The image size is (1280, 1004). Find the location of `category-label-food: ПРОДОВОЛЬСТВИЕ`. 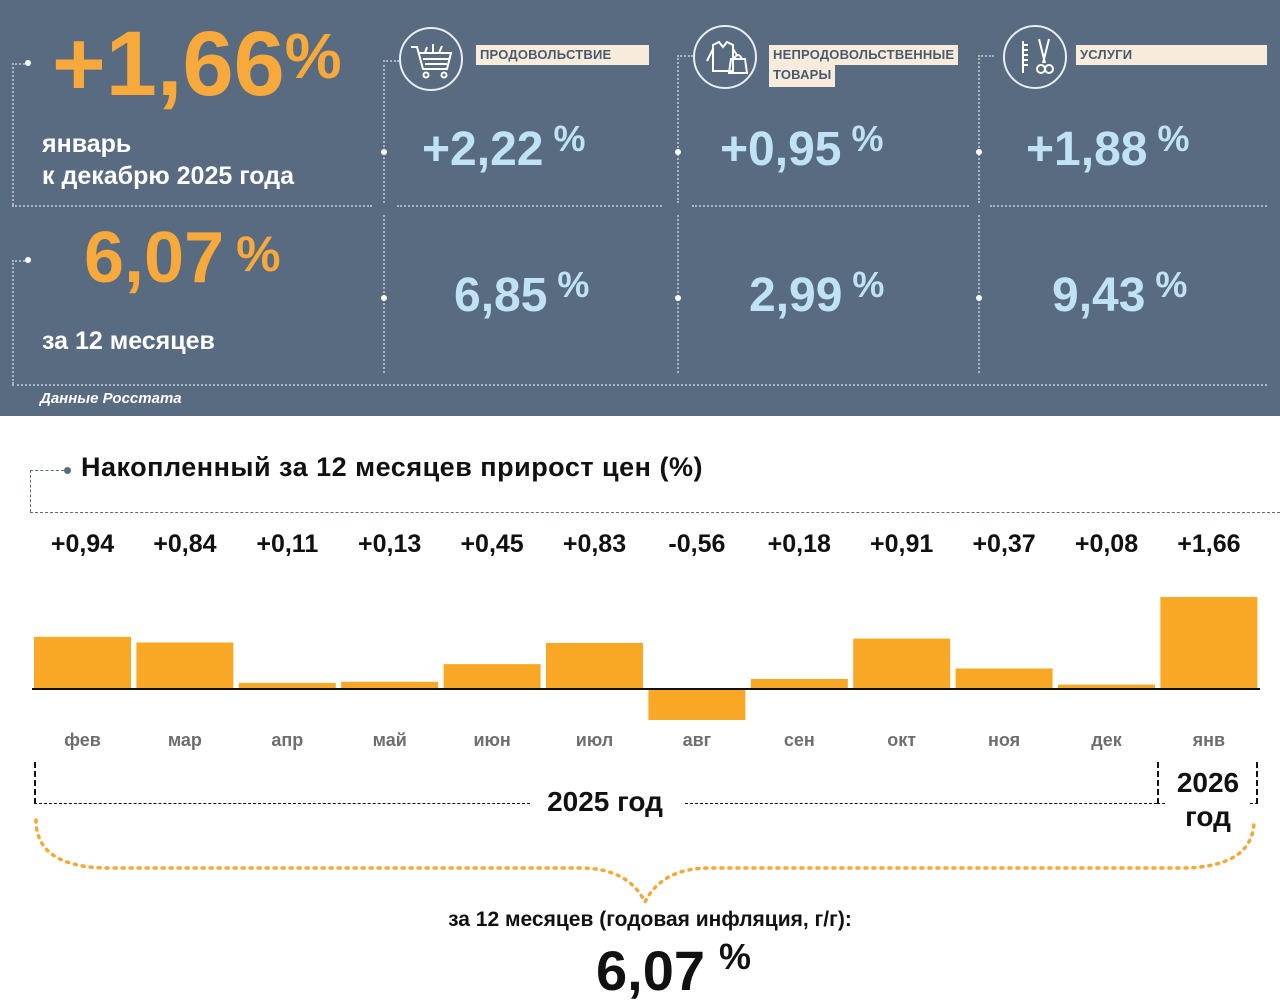

category-label-food: ПРОДОВОЛЬСТВИЕ is located at coordinates (562, 55).